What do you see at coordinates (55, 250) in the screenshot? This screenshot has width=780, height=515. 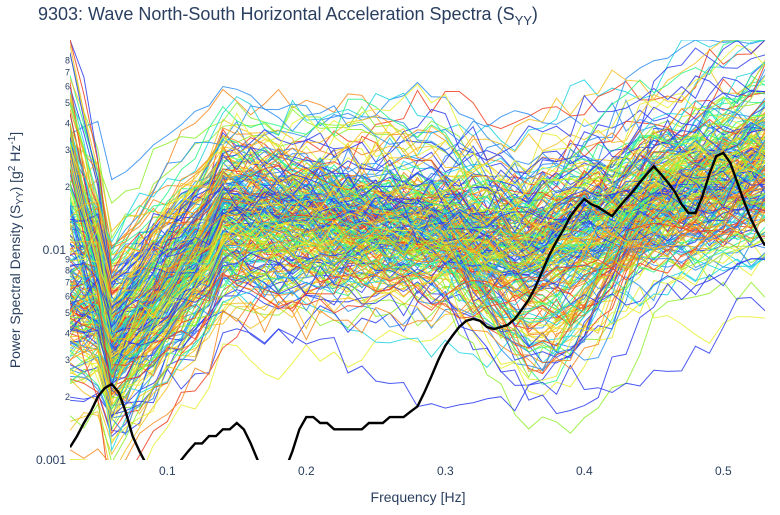 I see `y-major-tick-label: 0.01` at bounding box center [55, 250].